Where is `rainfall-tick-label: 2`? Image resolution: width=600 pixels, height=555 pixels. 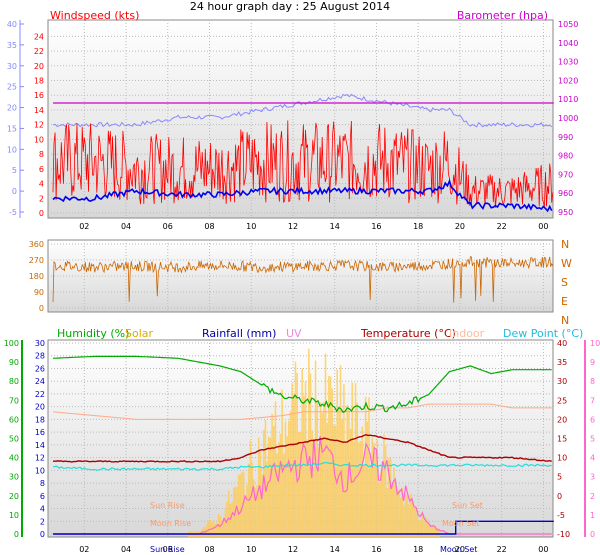
rainfall-tick-label: 2 is located at coordinates (42, 521).